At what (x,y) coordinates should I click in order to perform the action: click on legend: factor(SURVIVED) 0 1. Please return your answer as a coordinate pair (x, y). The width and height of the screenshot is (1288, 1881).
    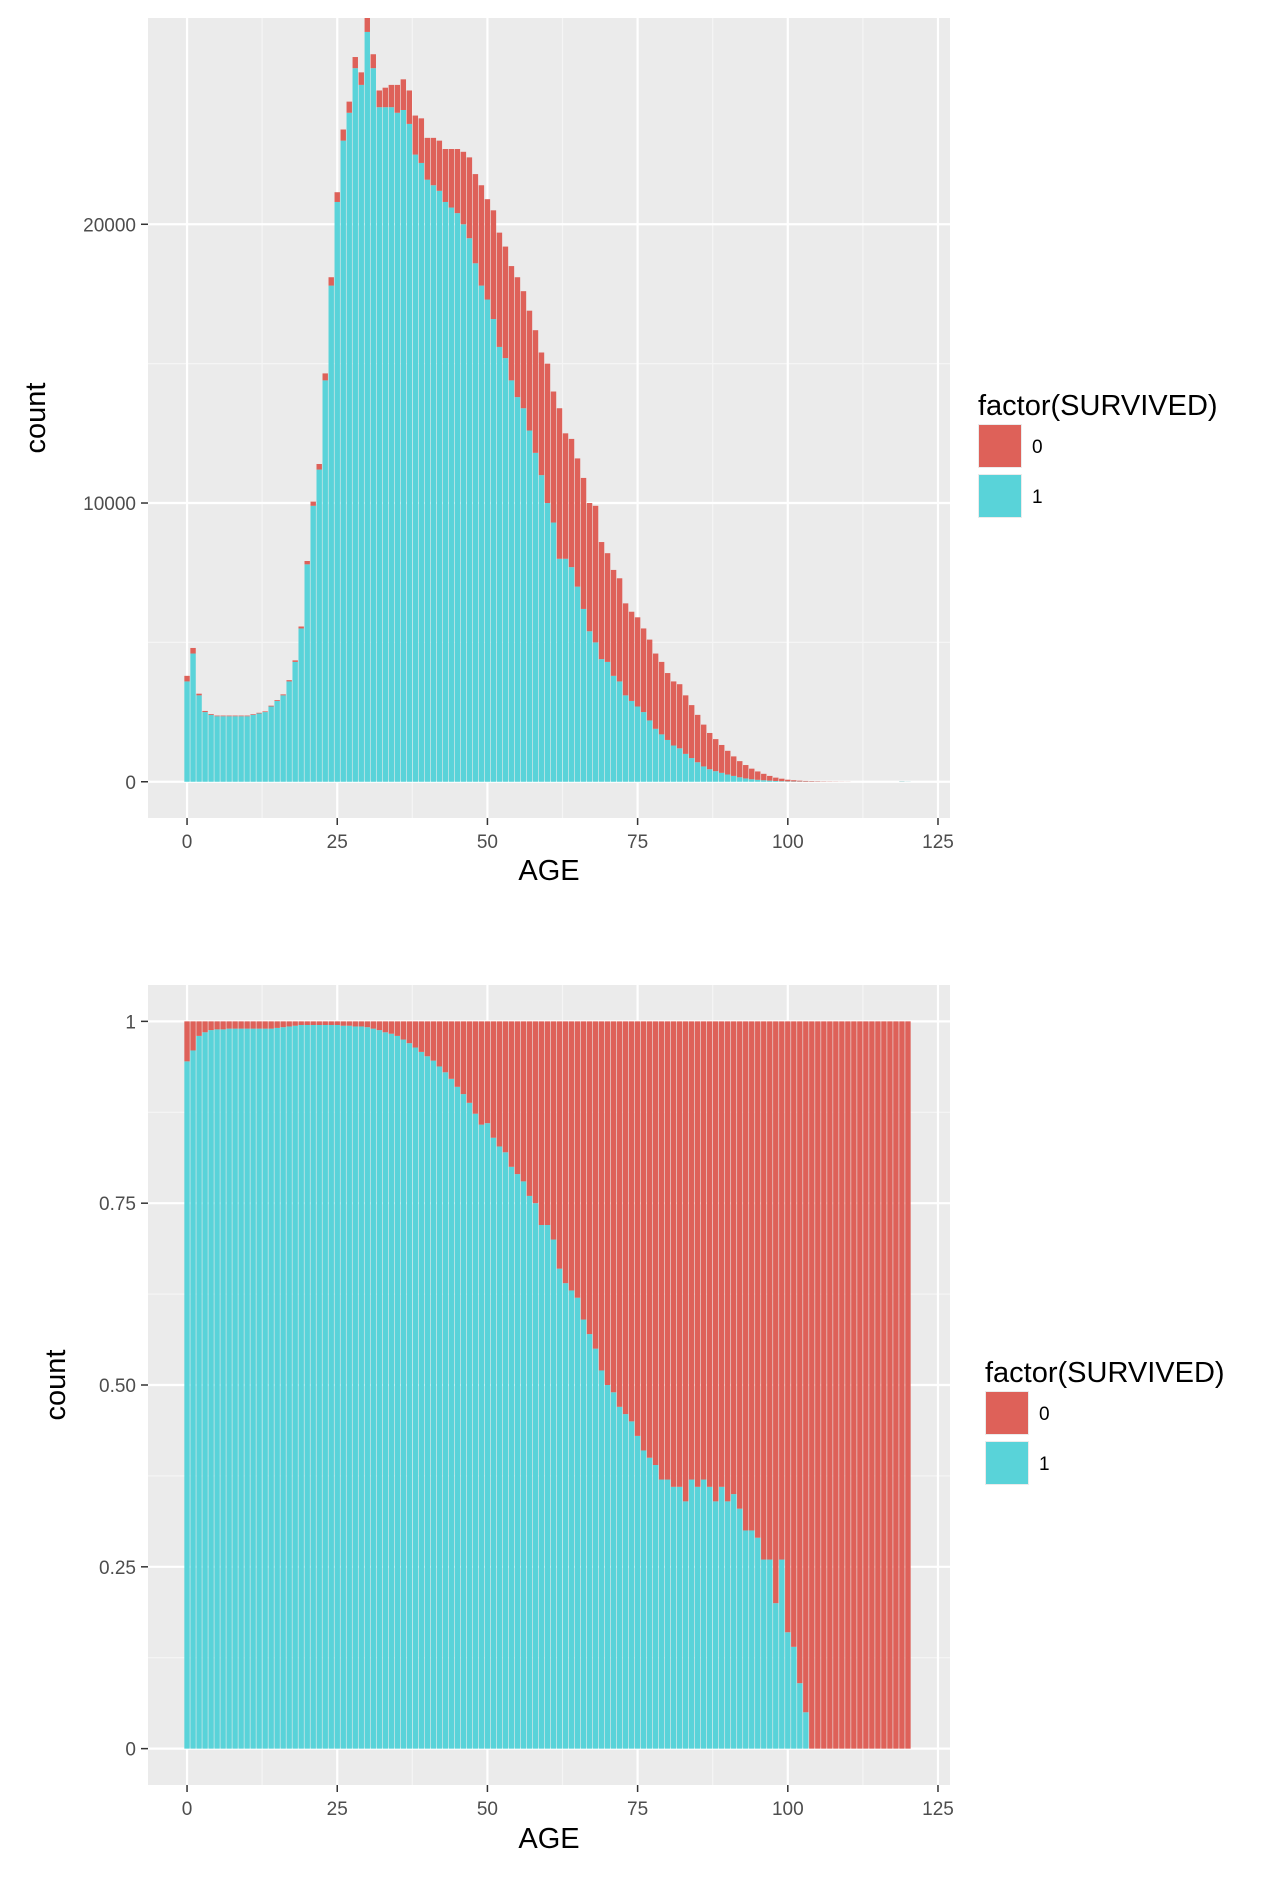
    Looking at the image, I should click on (1105, 1421).